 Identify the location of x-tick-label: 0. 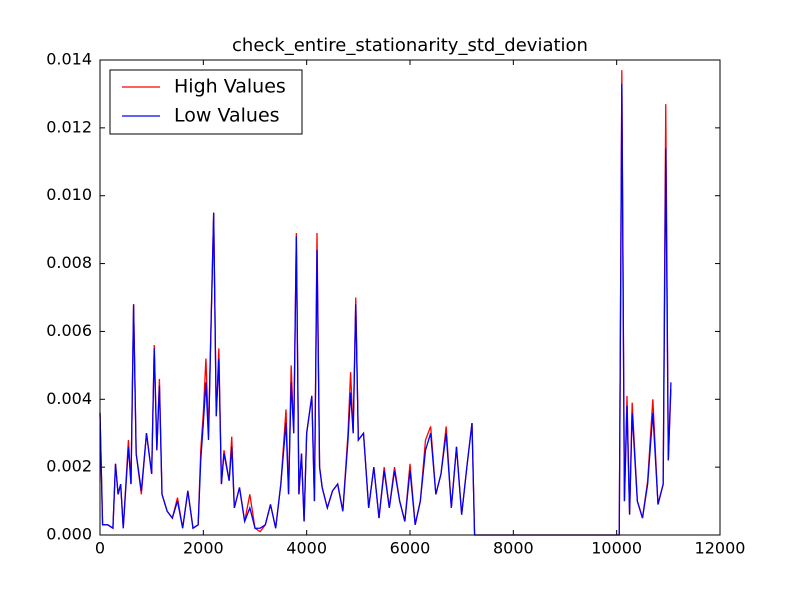
(100, 548).